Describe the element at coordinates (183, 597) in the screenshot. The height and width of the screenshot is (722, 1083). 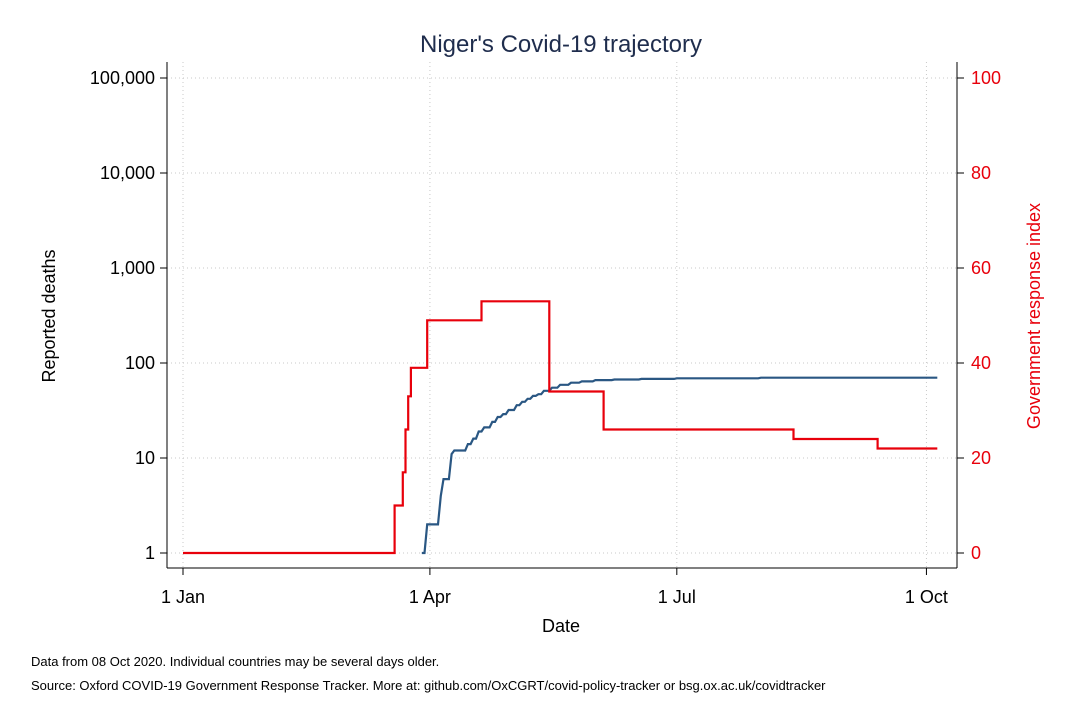
I see `x-tick-label: 1 Jan` at that location.